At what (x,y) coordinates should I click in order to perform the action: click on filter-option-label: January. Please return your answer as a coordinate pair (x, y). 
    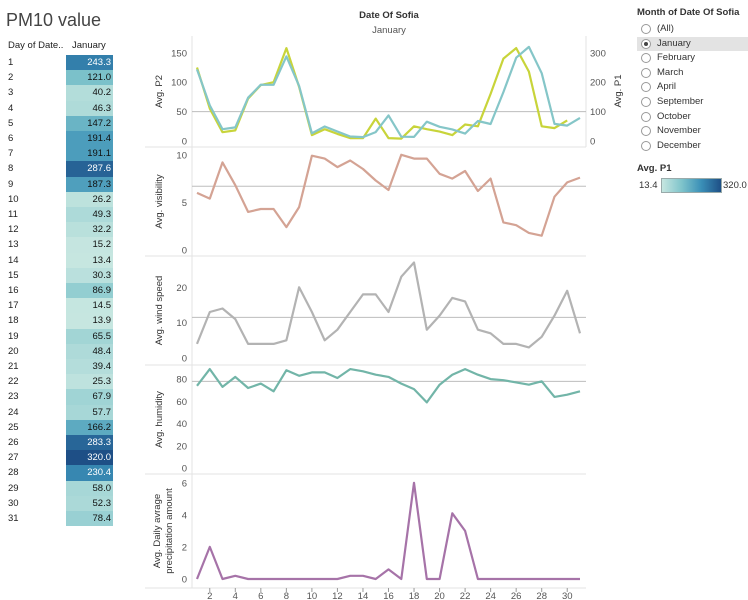
    Looking at the image, I should click on (674, 43).